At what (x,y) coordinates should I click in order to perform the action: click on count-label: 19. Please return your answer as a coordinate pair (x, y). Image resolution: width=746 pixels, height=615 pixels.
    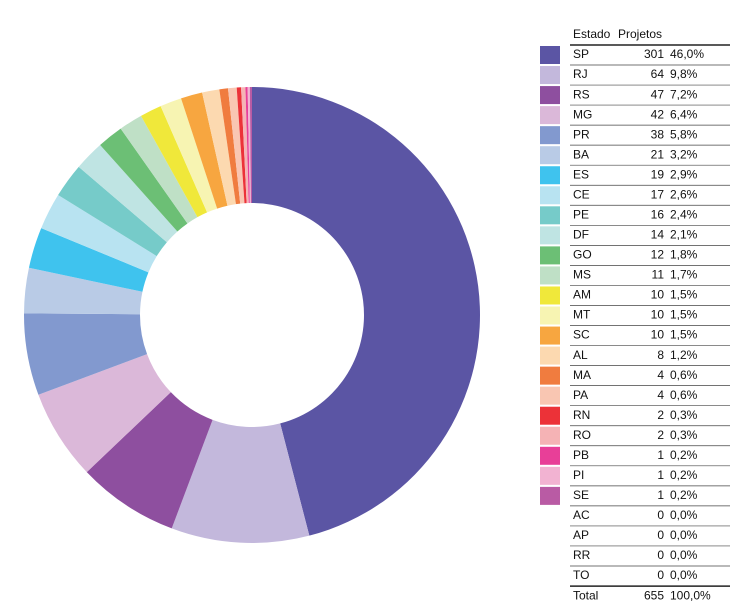
    Looking at the image, I should click on (658, 174).